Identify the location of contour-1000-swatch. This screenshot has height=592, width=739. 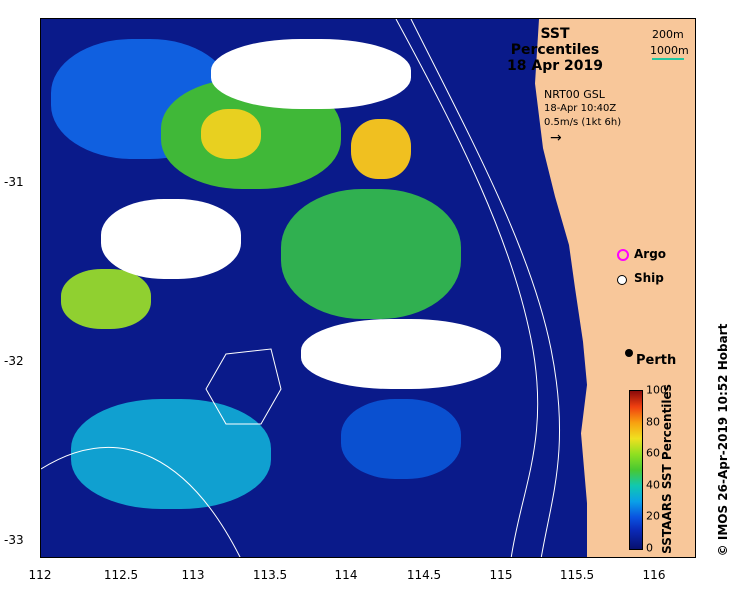
(668, 59).